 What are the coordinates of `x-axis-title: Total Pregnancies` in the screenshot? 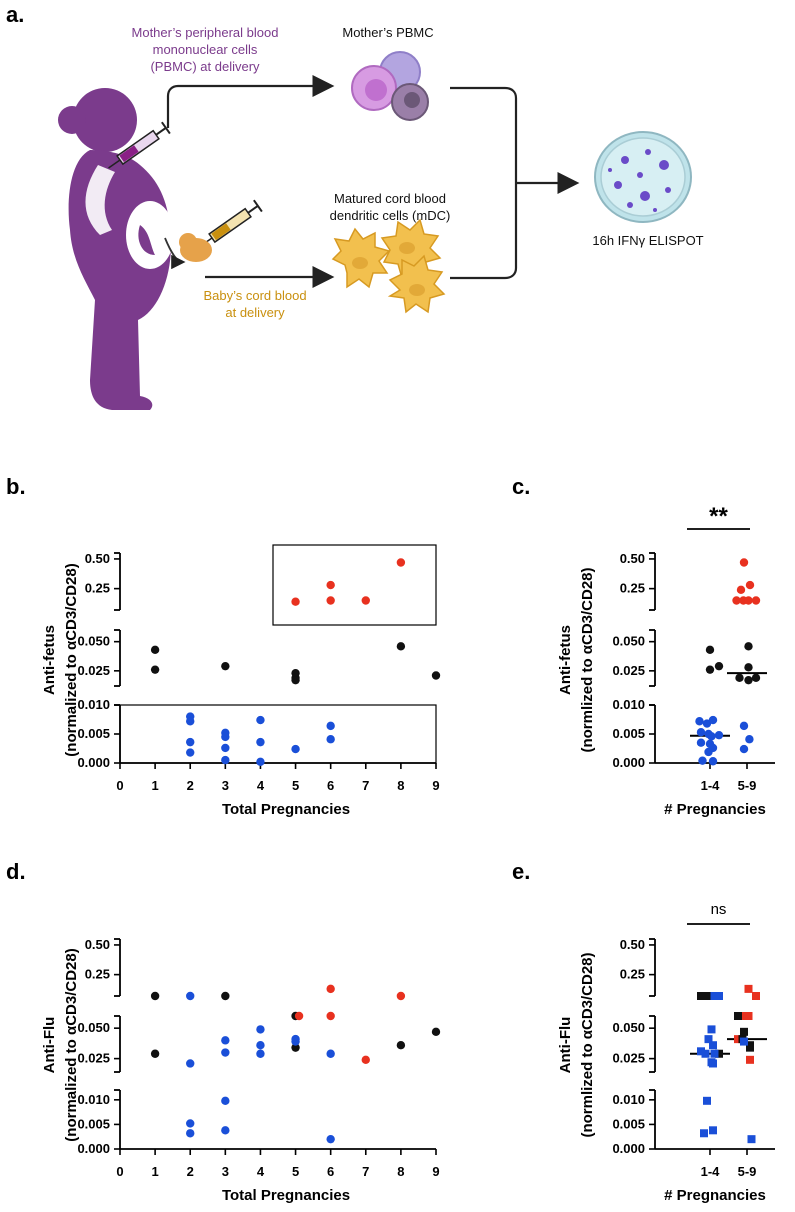 It's located at (286, 809).